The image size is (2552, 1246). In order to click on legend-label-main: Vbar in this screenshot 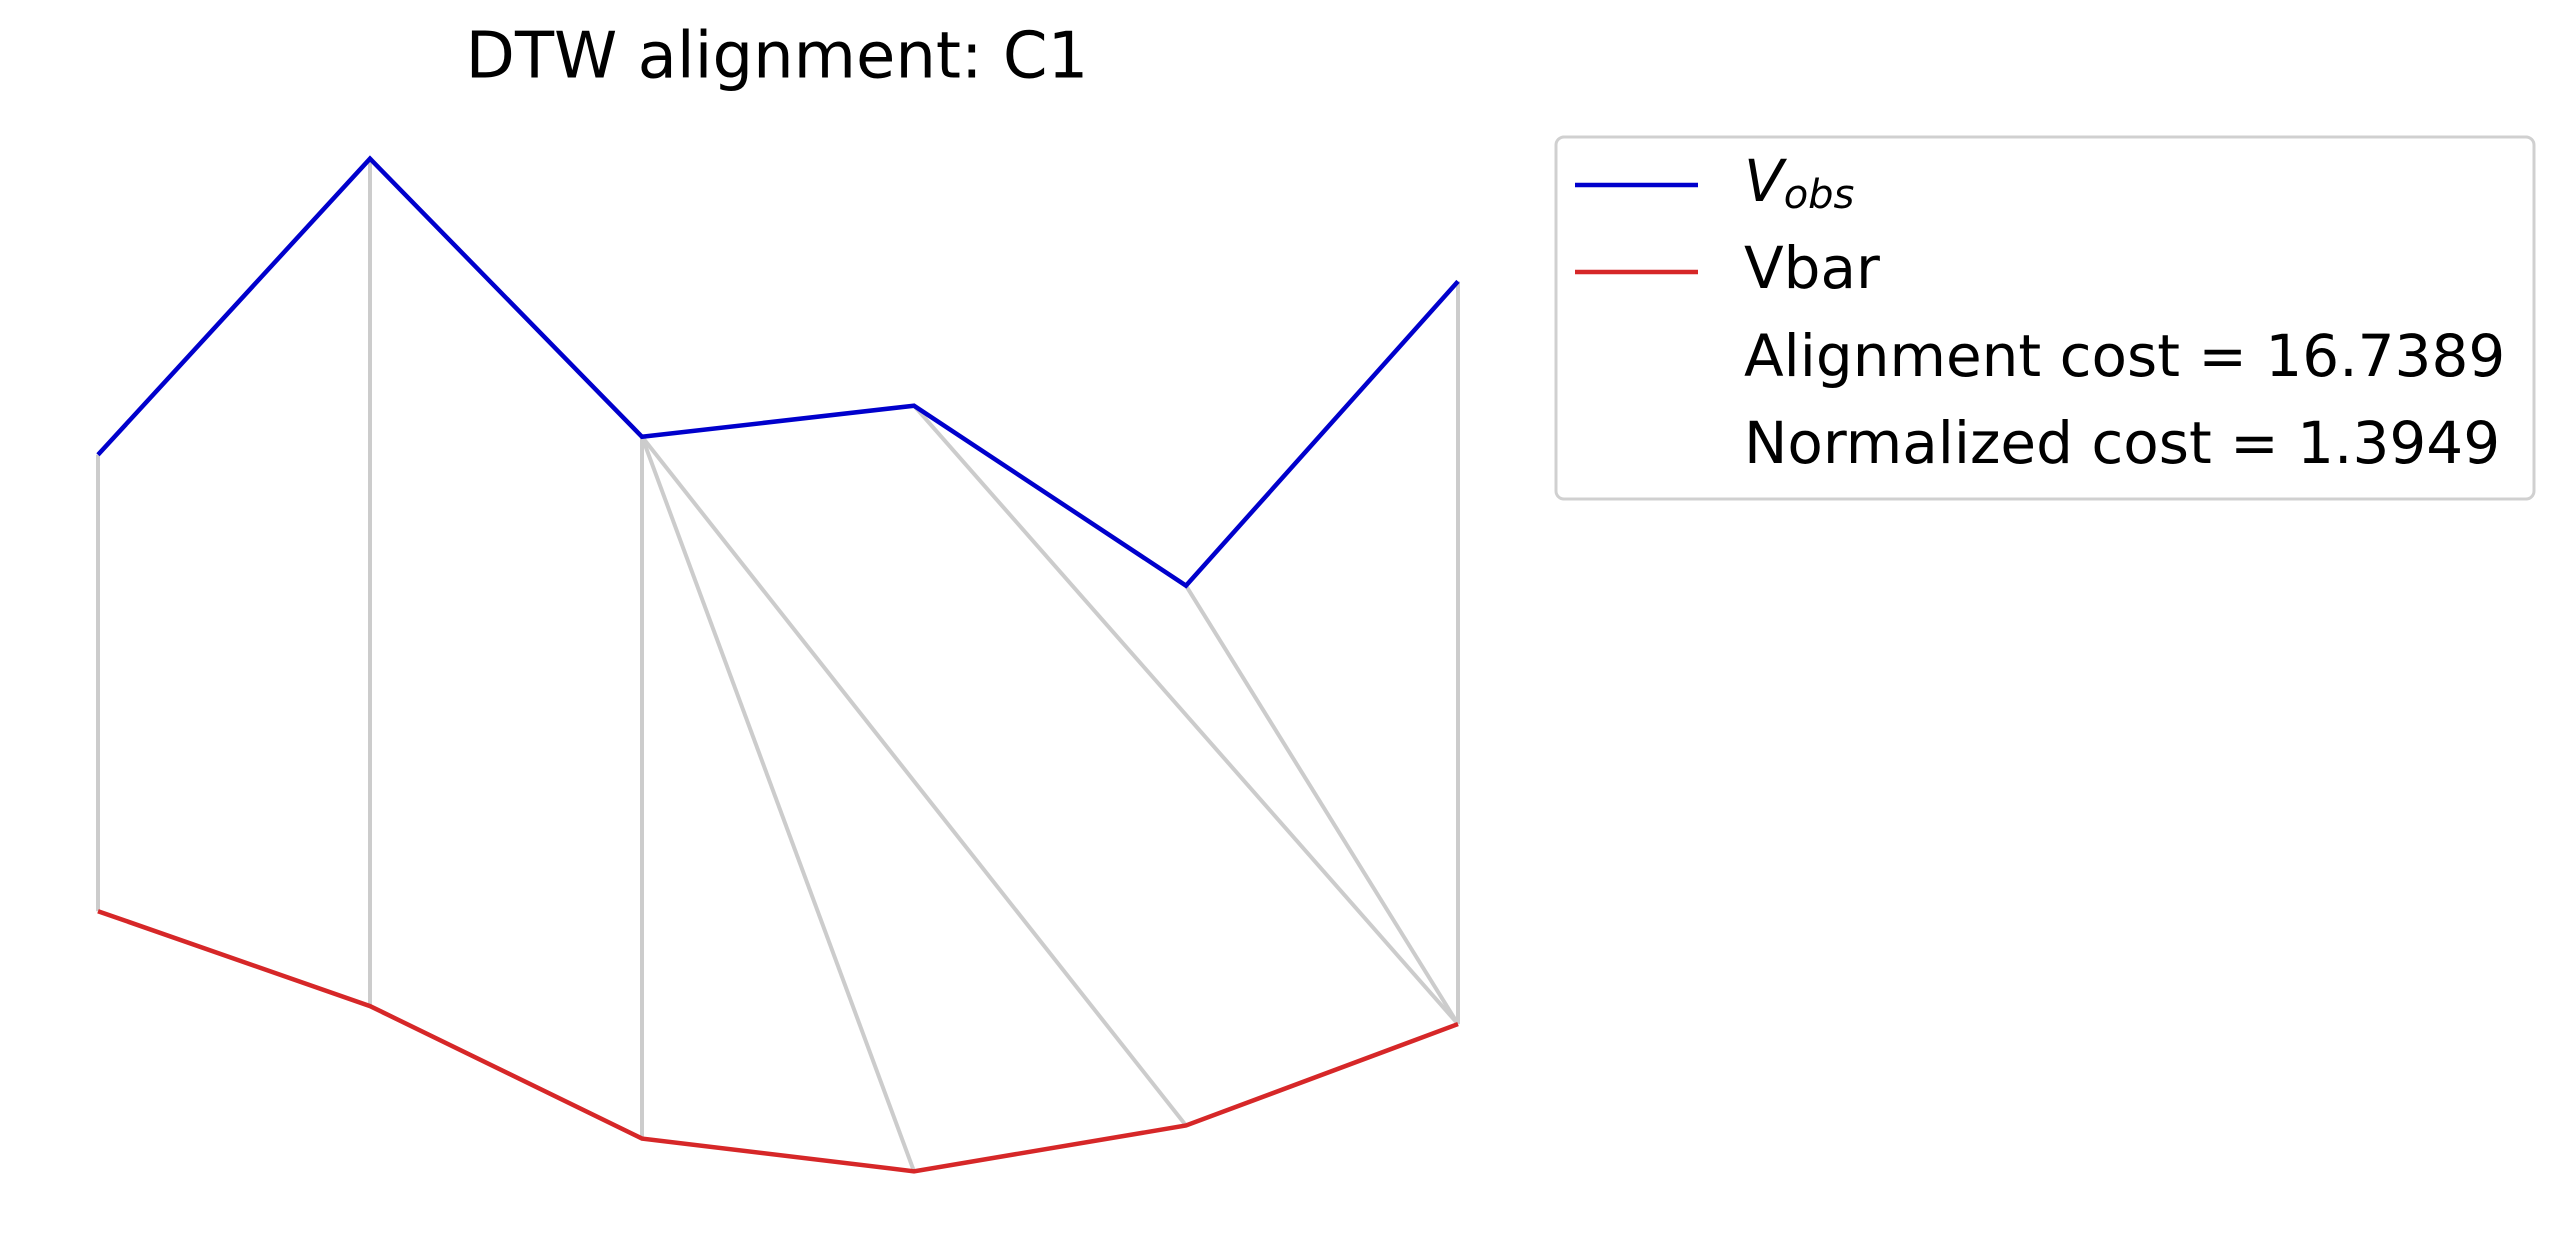, I will do `click(1812, 268)`.